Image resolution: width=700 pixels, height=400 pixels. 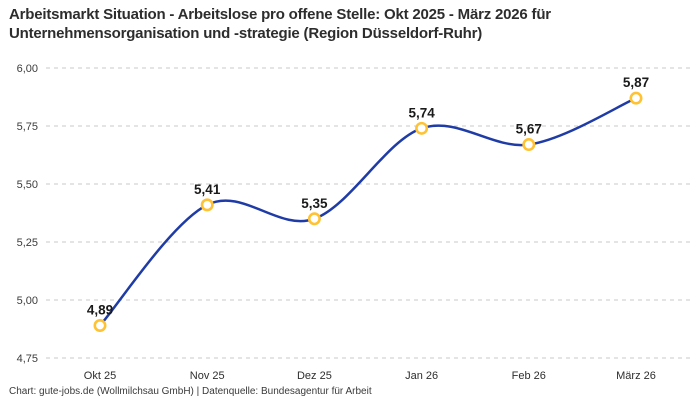 What do you see at coordinates (27, 69) in the screenshot?
I see `y-tick-label: 6,00` at bounding box center [27, 69].